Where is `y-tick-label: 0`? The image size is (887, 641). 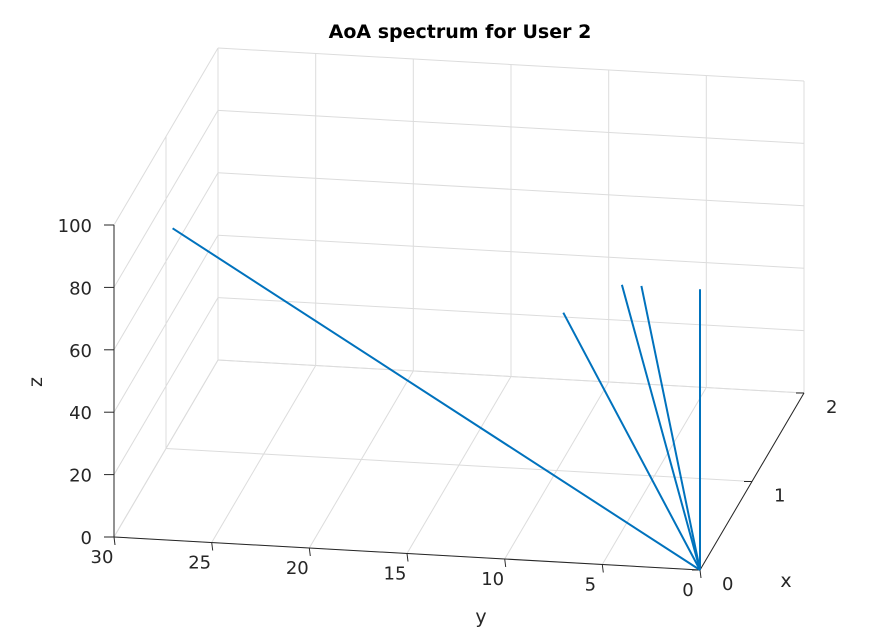
y-tick-label: 0 is located at coordinates (687, 590).